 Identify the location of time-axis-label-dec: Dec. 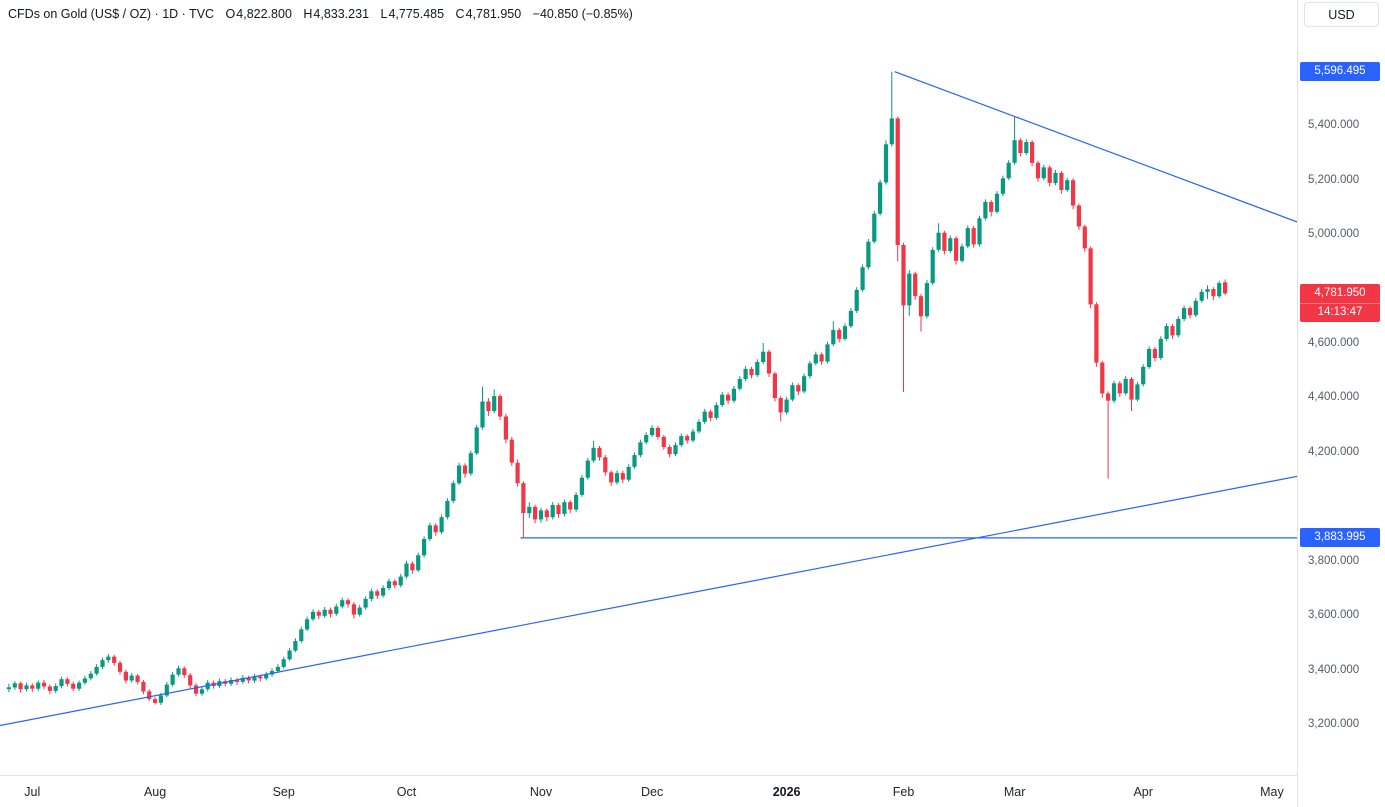
(652, 792).